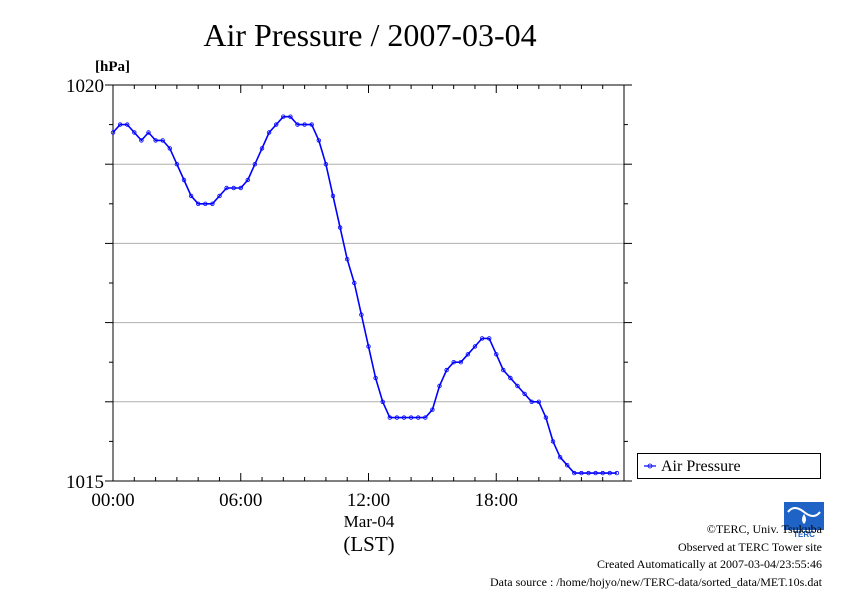  What do you see at coordinates (112, 500) in the screenshot?
I see `x-tick-label: 00:00` at bounding box center [112, 500].